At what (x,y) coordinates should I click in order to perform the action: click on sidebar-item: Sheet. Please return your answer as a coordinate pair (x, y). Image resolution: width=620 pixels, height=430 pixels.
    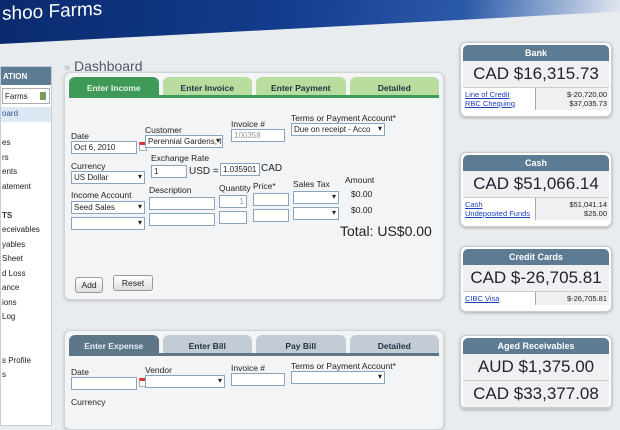
    Looking at the image, I should click on (12, 258).